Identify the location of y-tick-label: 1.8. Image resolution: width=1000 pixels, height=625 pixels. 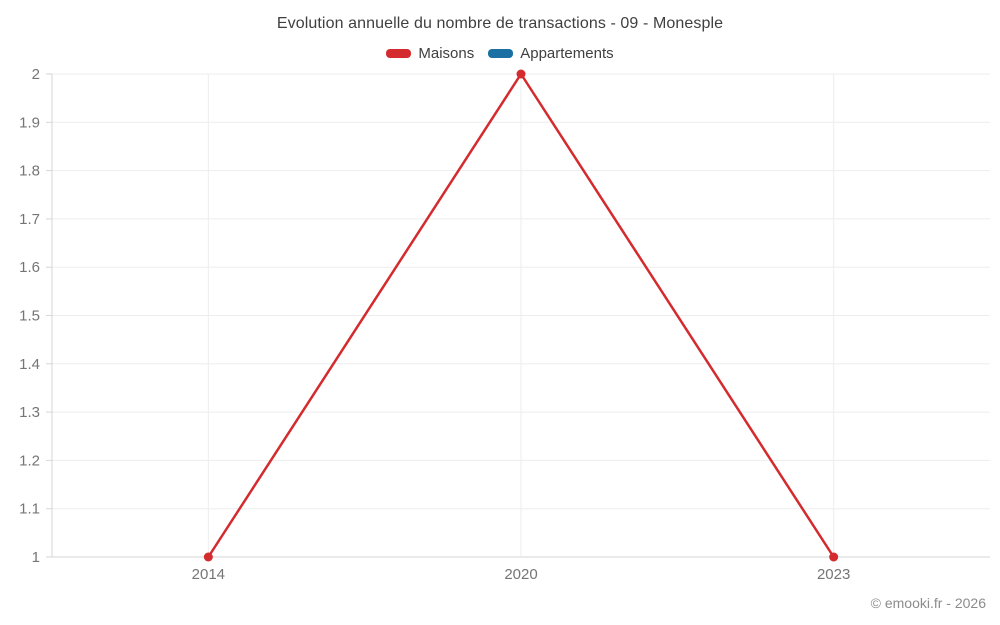
(29, 171).